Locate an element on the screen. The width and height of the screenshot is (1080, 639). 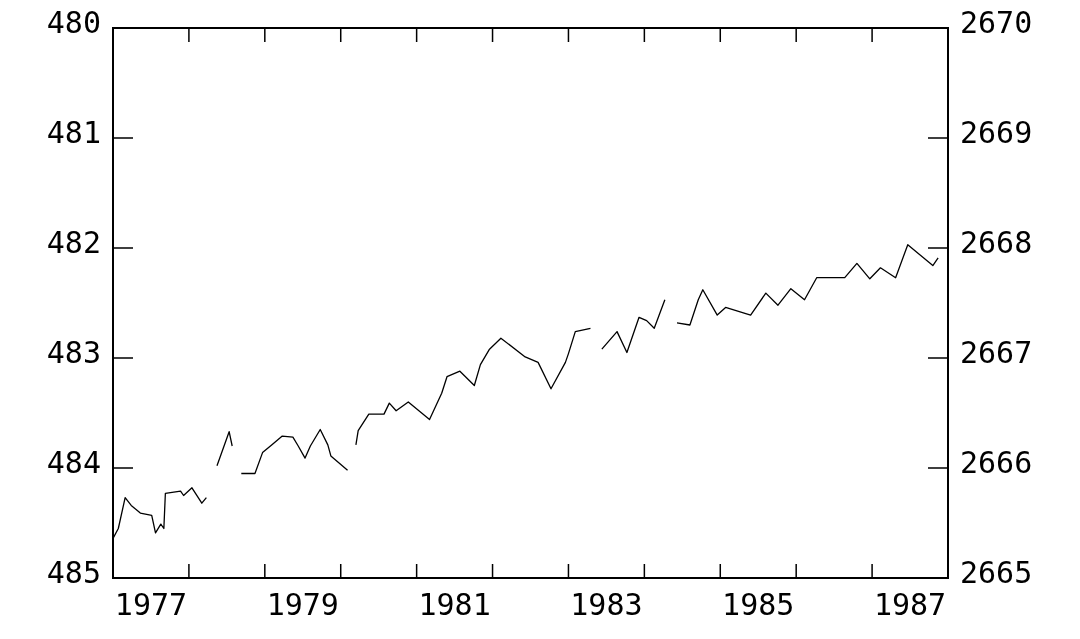
y-tick-label: 485 is located at coordinates (73, 573).